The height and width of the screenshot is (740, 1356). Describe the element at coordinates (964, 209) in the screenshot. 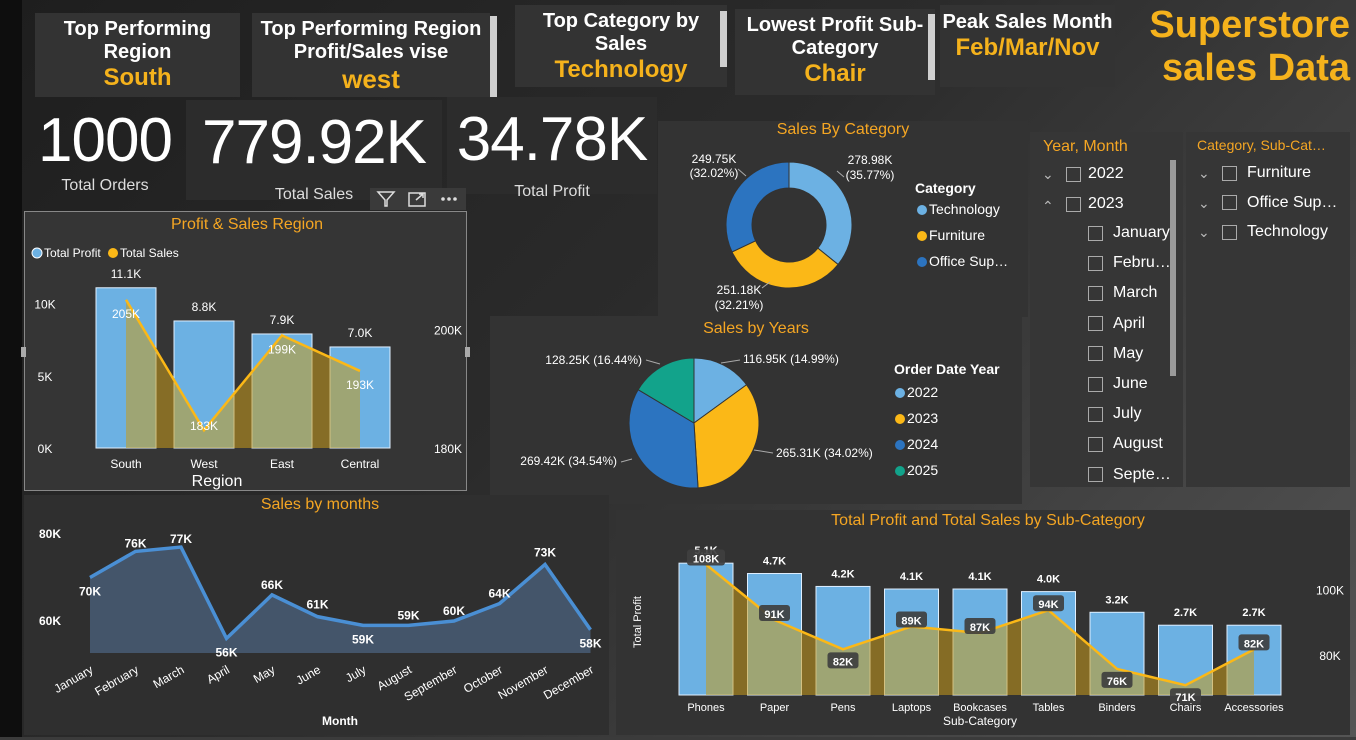

I see `legend-label: Technology` at that location.